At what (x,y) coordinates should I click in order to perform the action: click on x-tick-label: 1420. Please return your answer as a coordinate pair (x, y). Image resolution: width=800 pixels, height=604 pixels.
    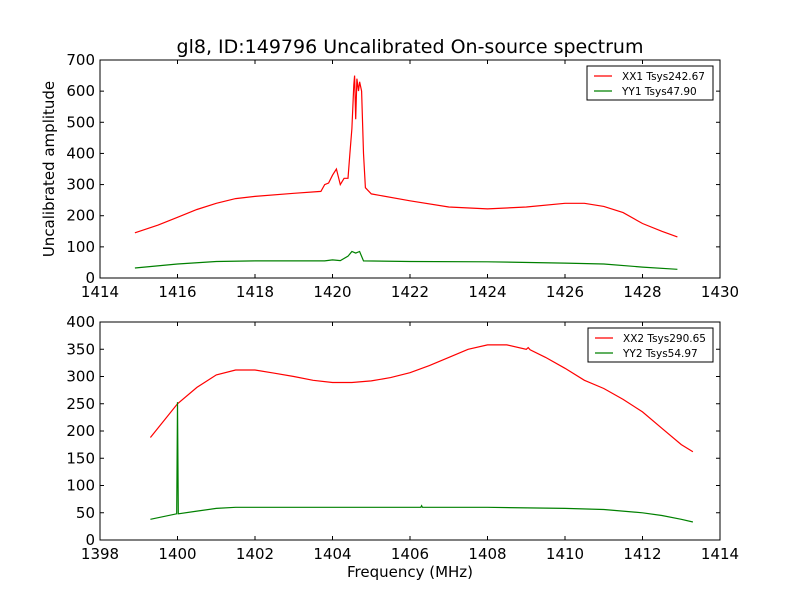
    Looking at the image, I should click on (332, 292).